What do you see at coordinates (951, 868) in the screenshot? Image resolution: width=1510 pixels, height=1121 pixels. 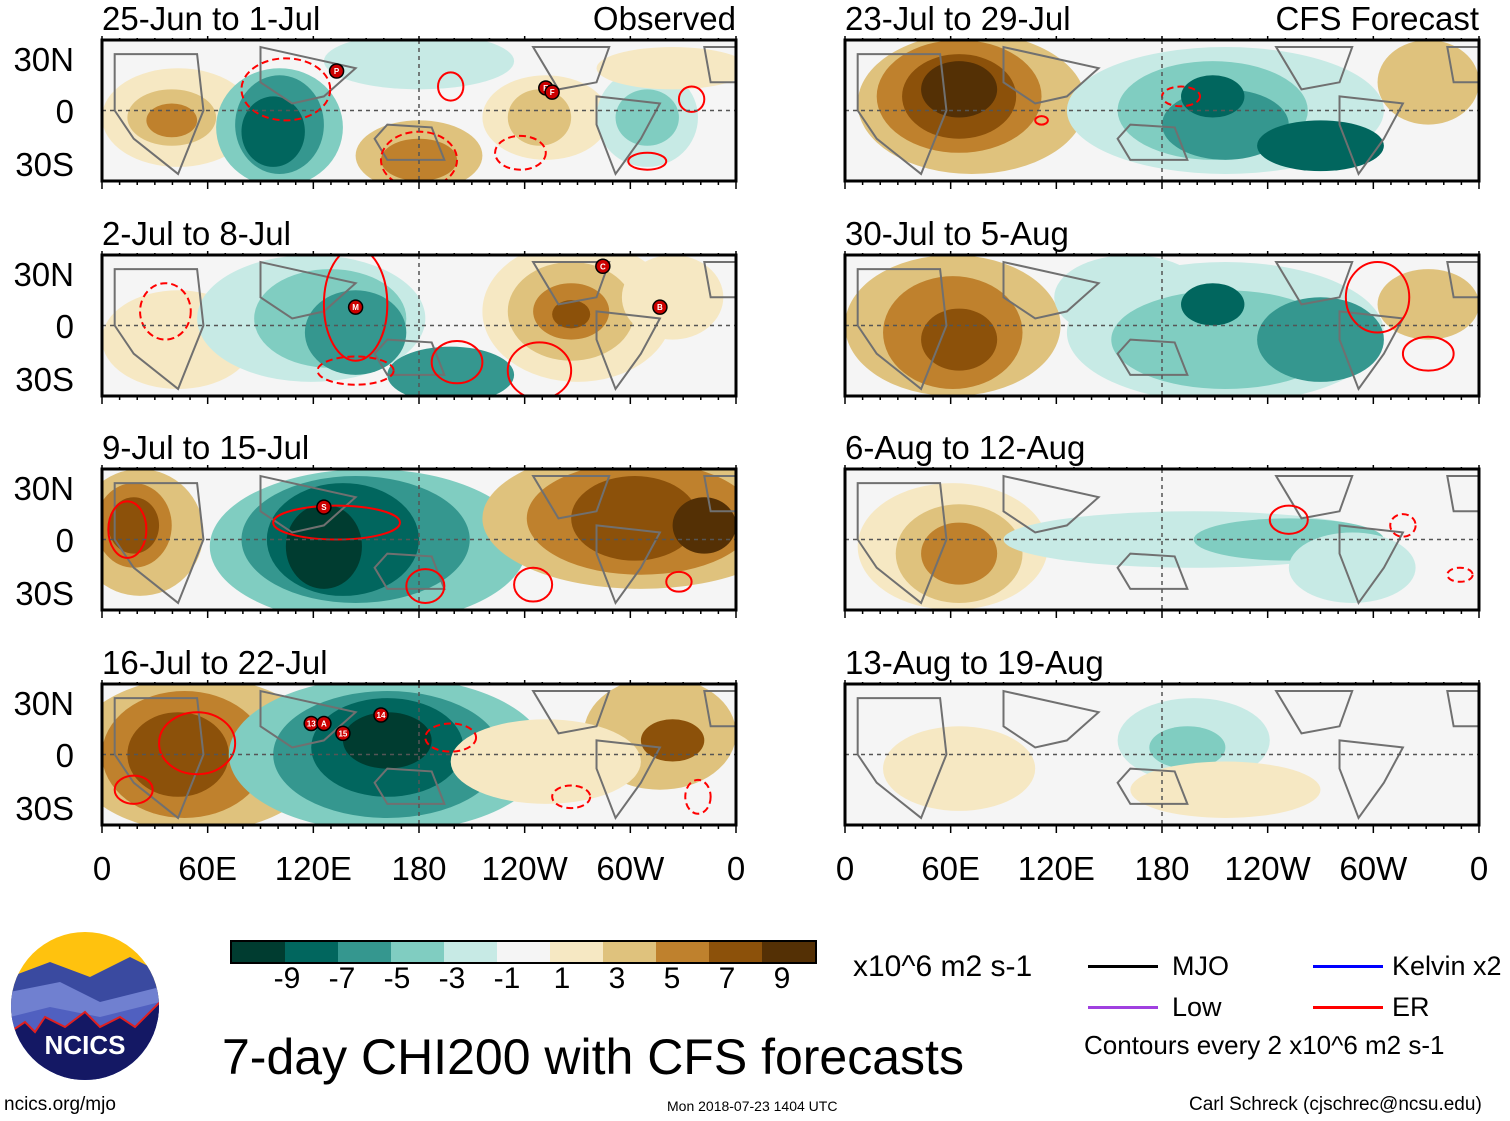 I see `lon-label: 60E` at bounding box center [951, 868].